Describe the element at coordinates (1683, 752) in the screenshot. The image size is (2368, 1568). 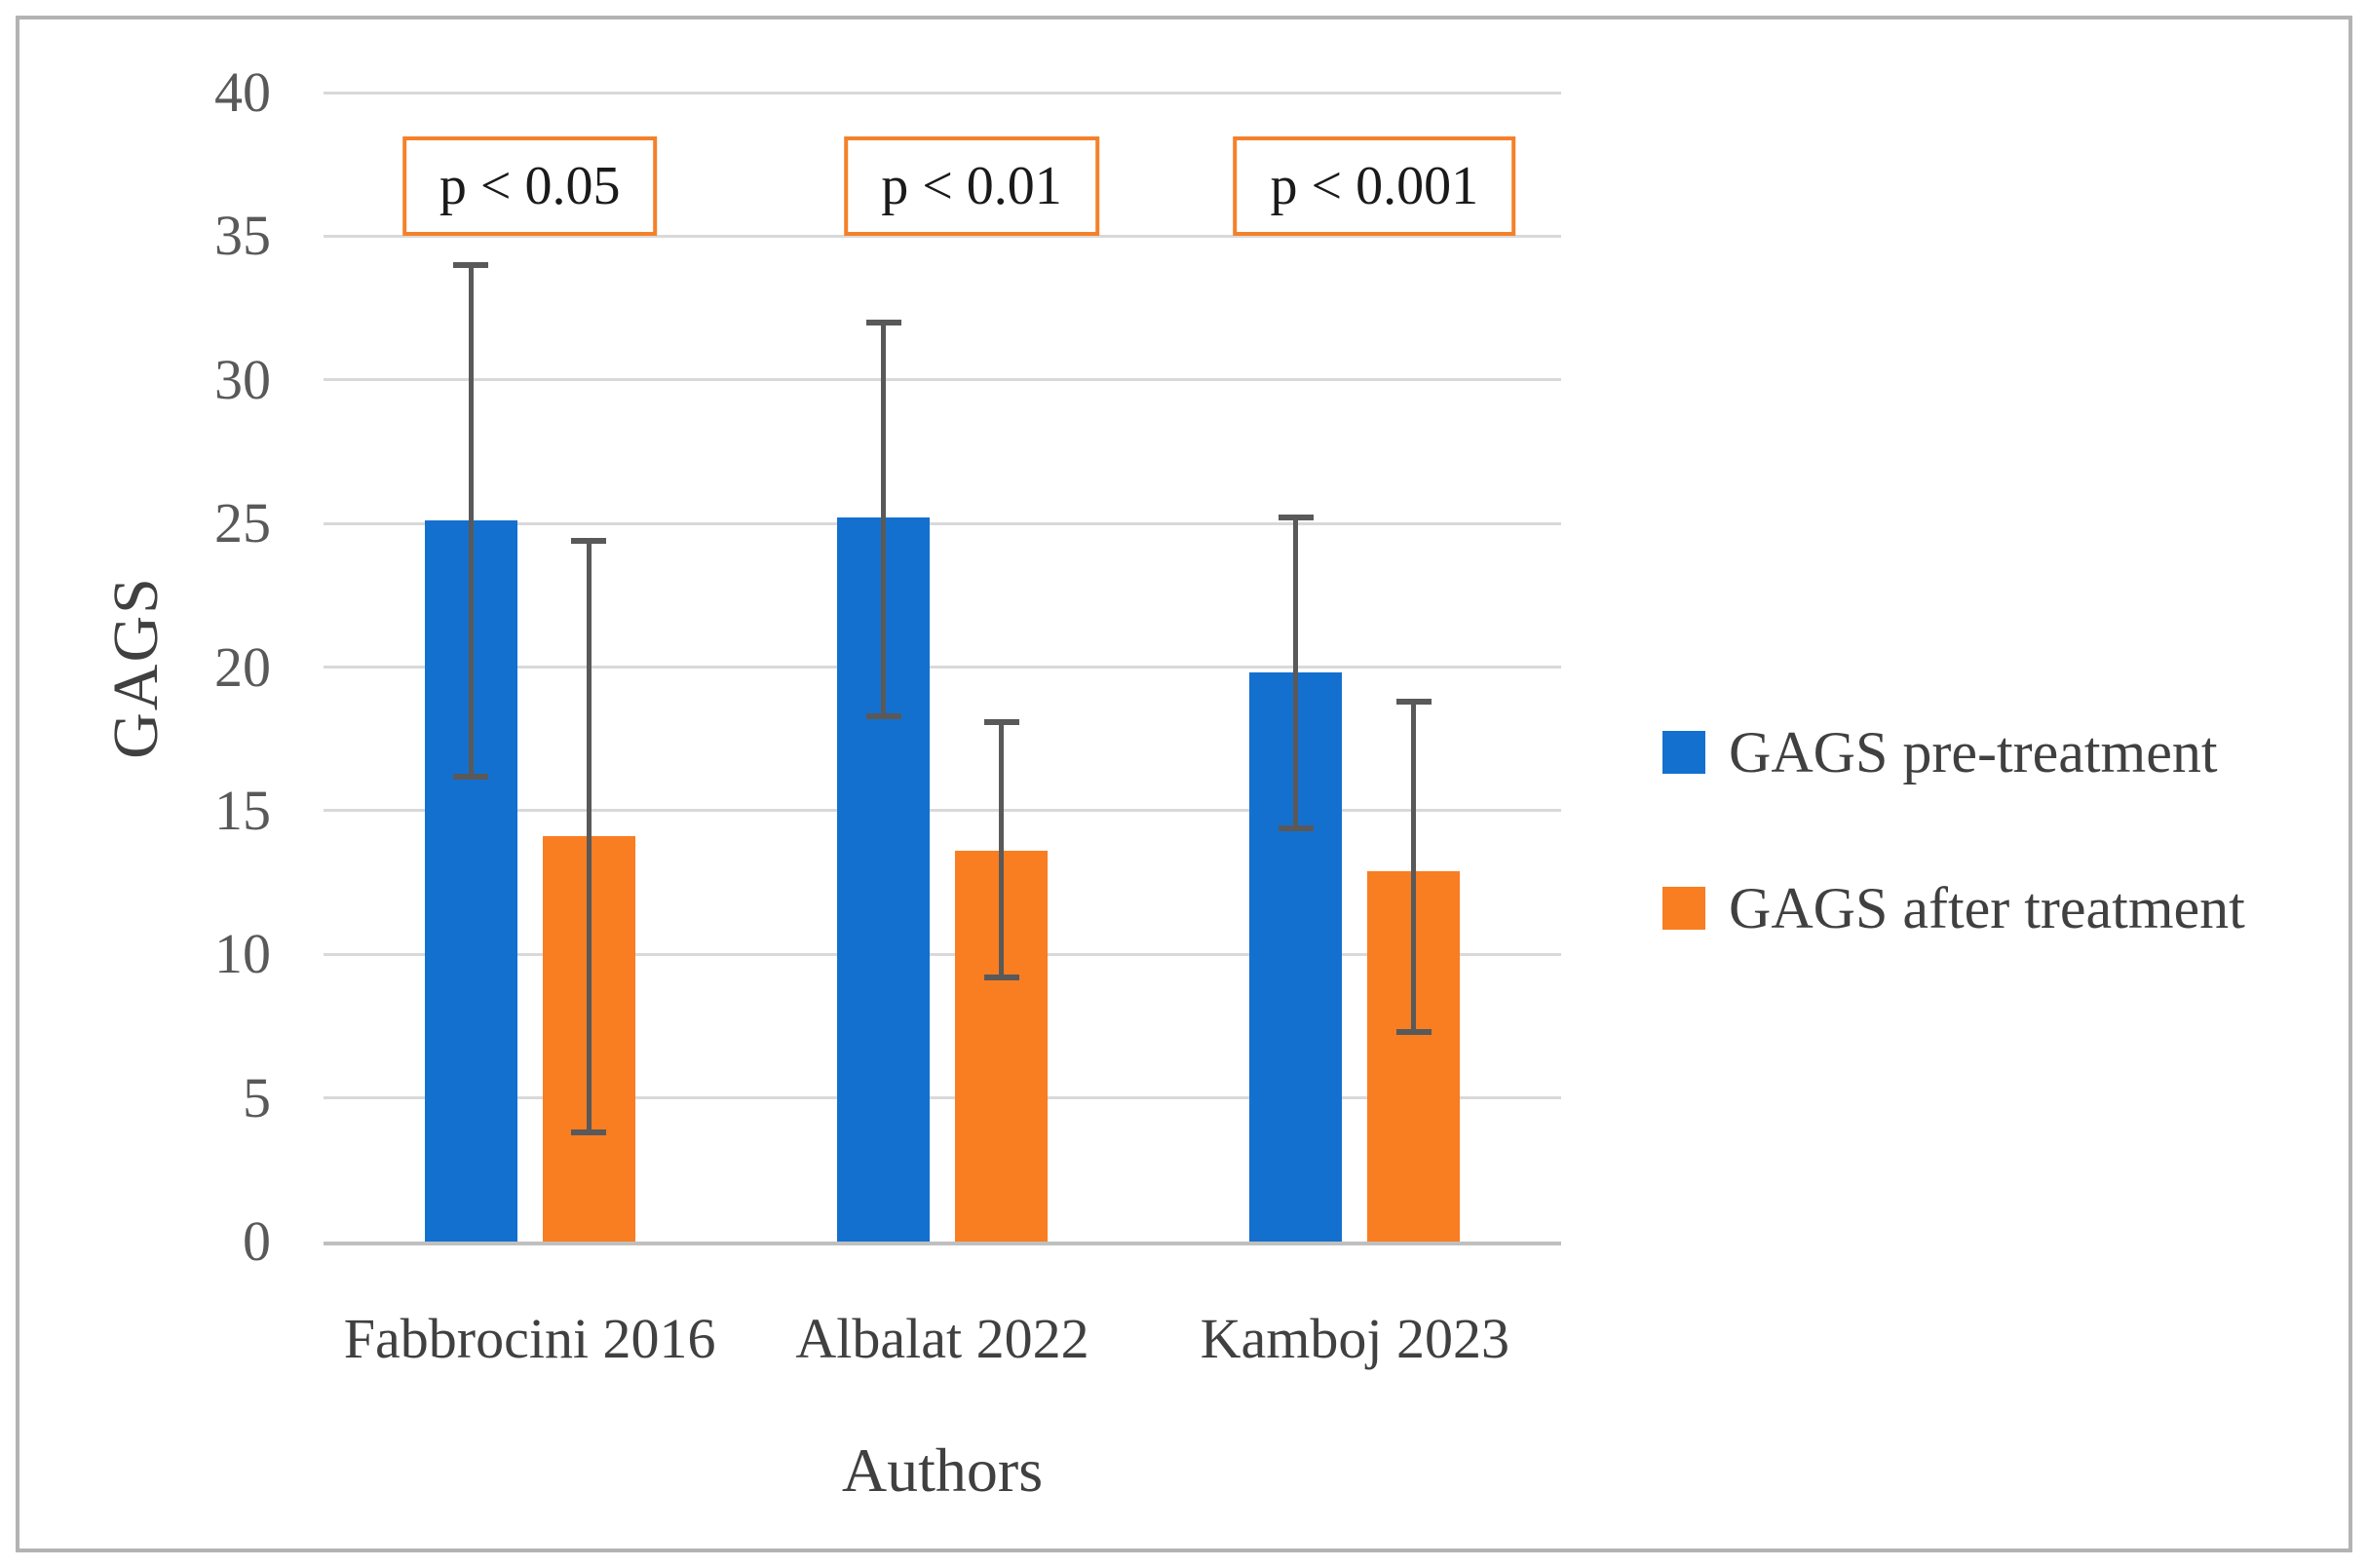
I see `legend-swatch-pre-treatment` at that location.